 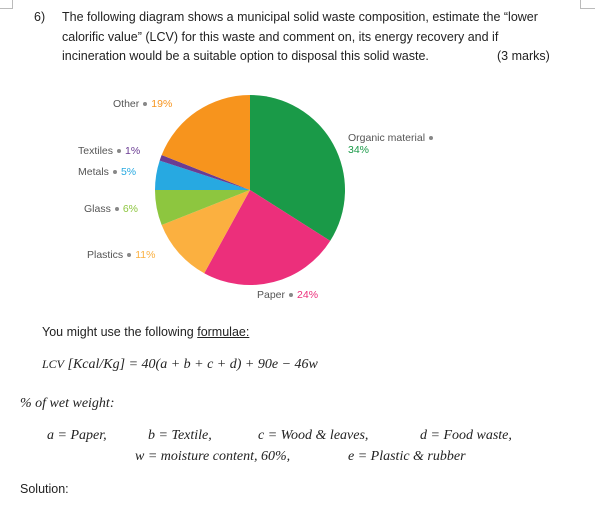 I want to click on pie-label: Textiles 1%, so click(x=109, y=151).